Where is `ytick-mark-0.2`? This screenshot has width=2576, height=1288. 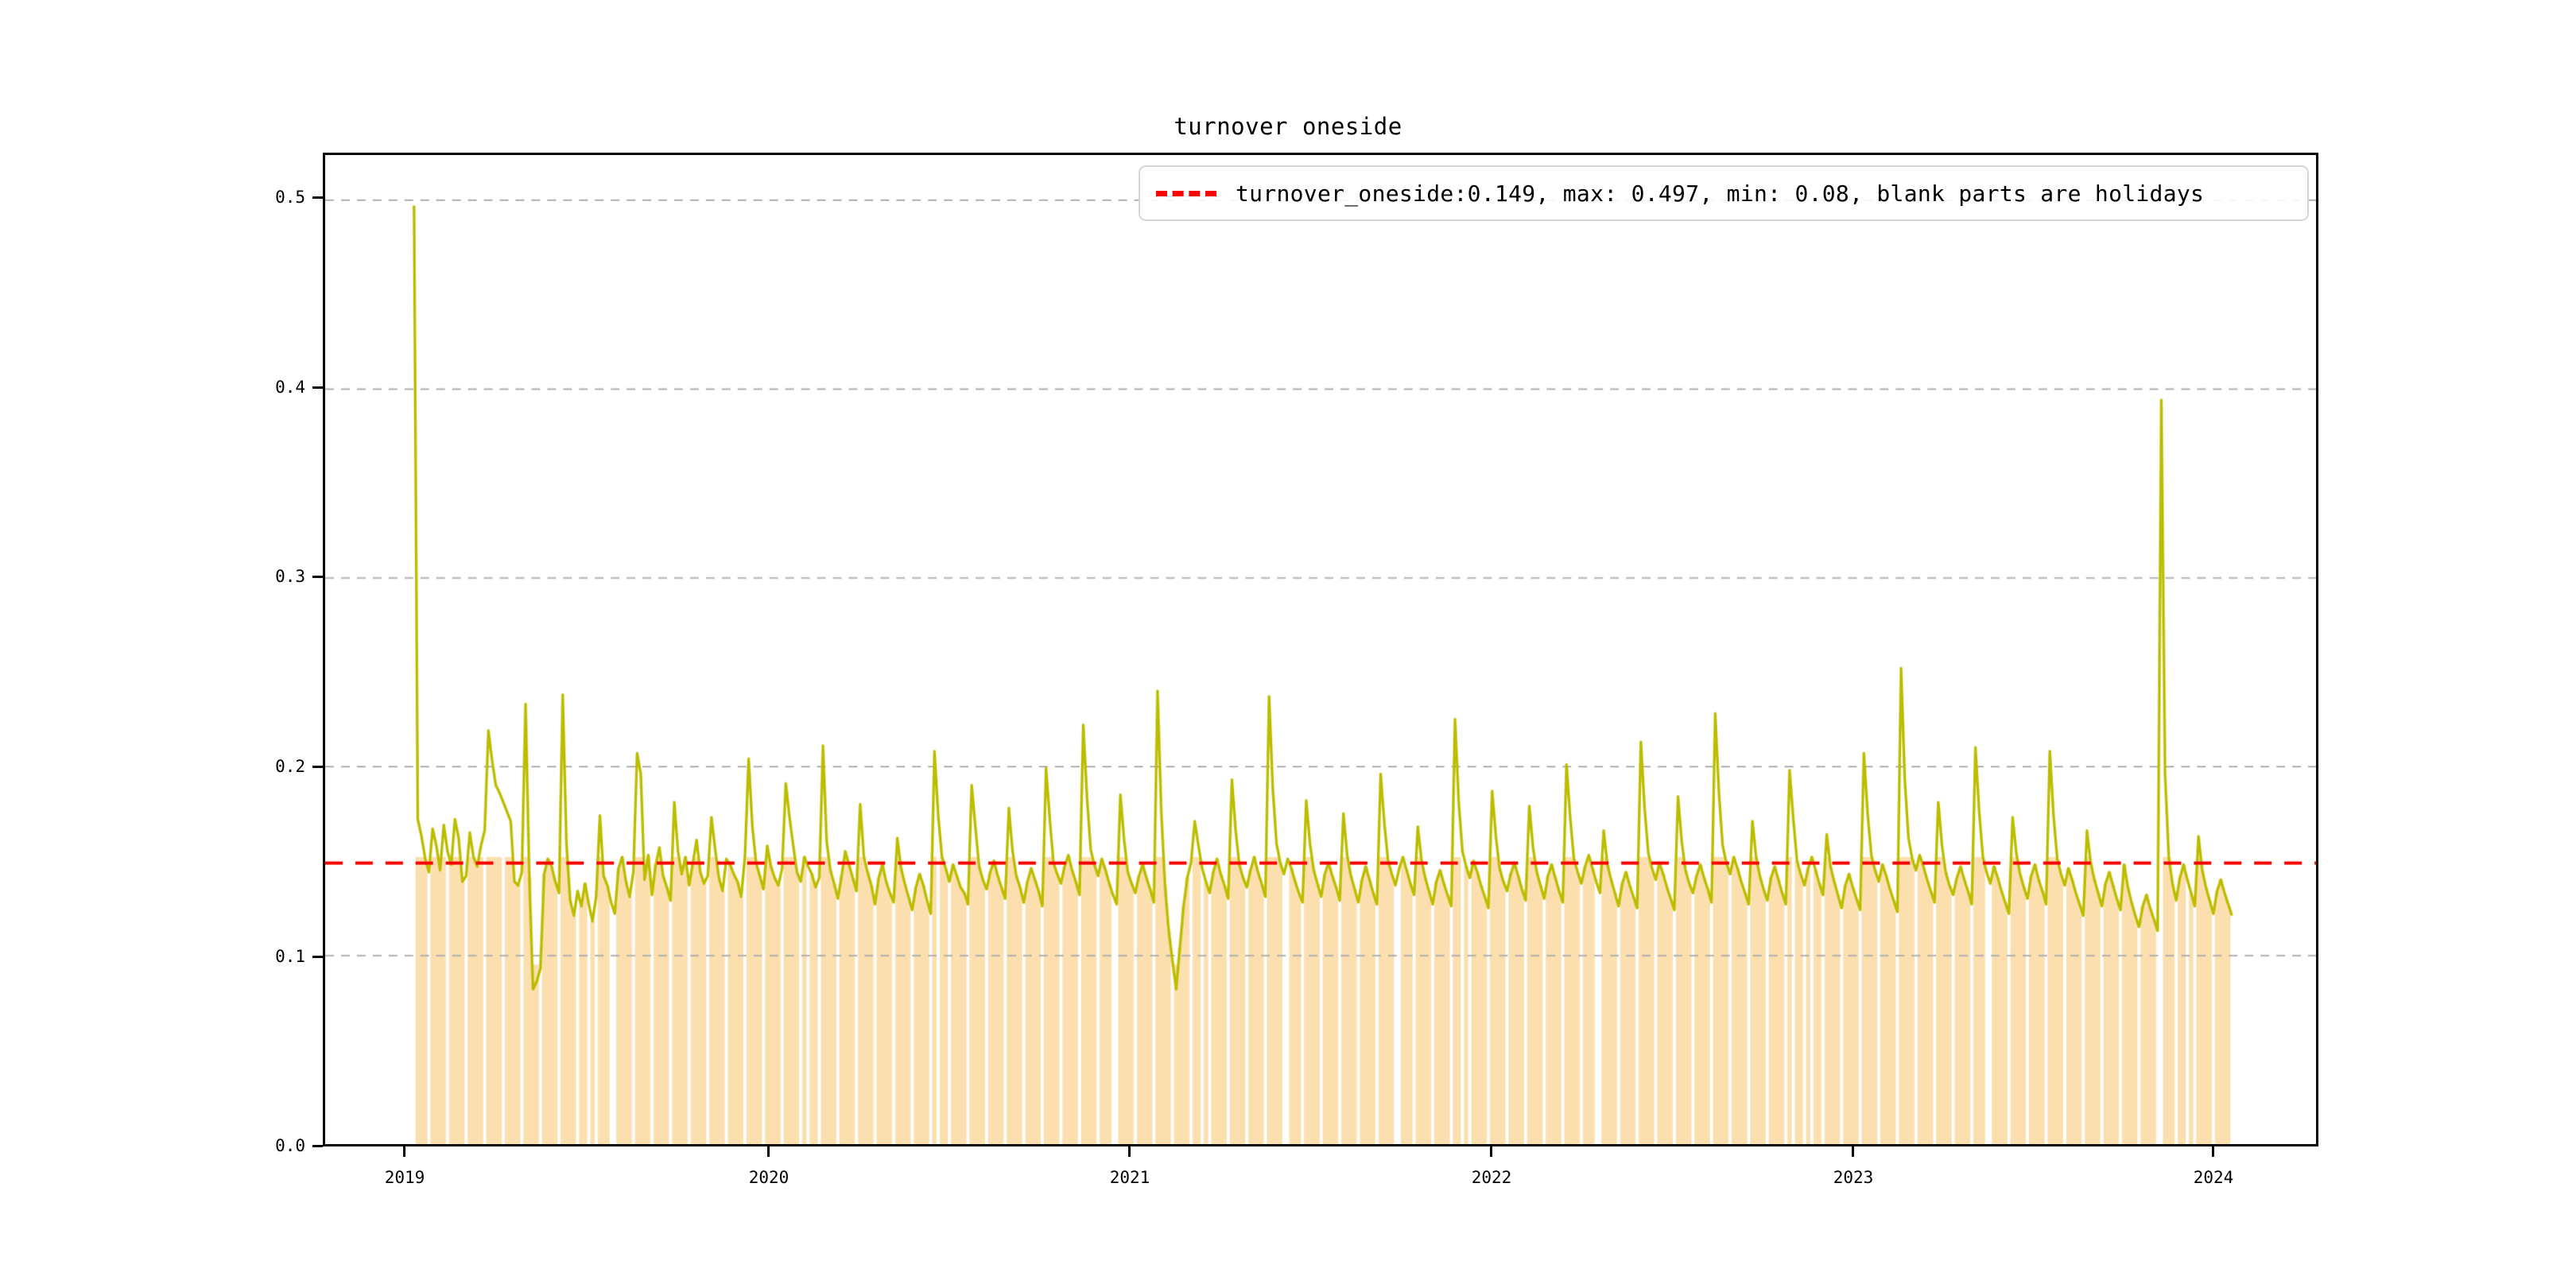 ytick-mark-0.2 is located at coordinates (317, 767).